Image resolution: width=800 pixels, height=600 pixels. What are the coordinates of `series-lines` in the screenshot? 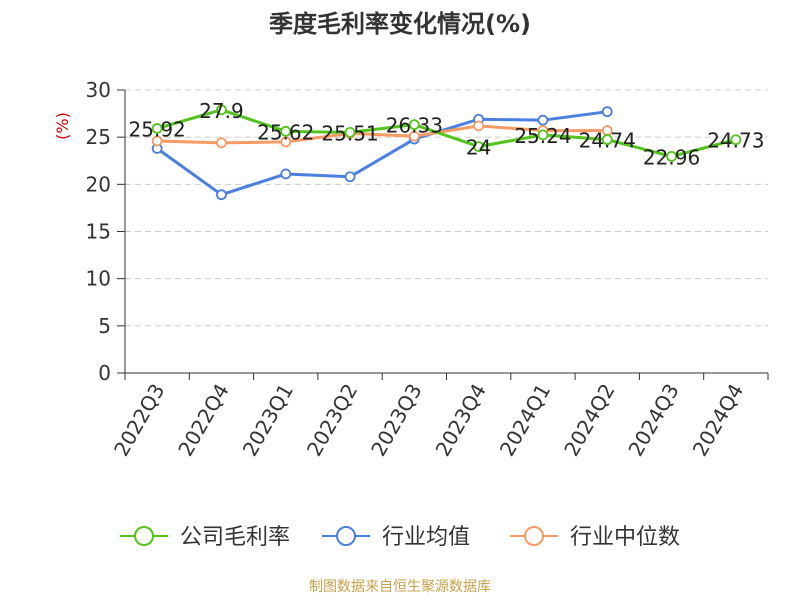 It's located at (446, 152).